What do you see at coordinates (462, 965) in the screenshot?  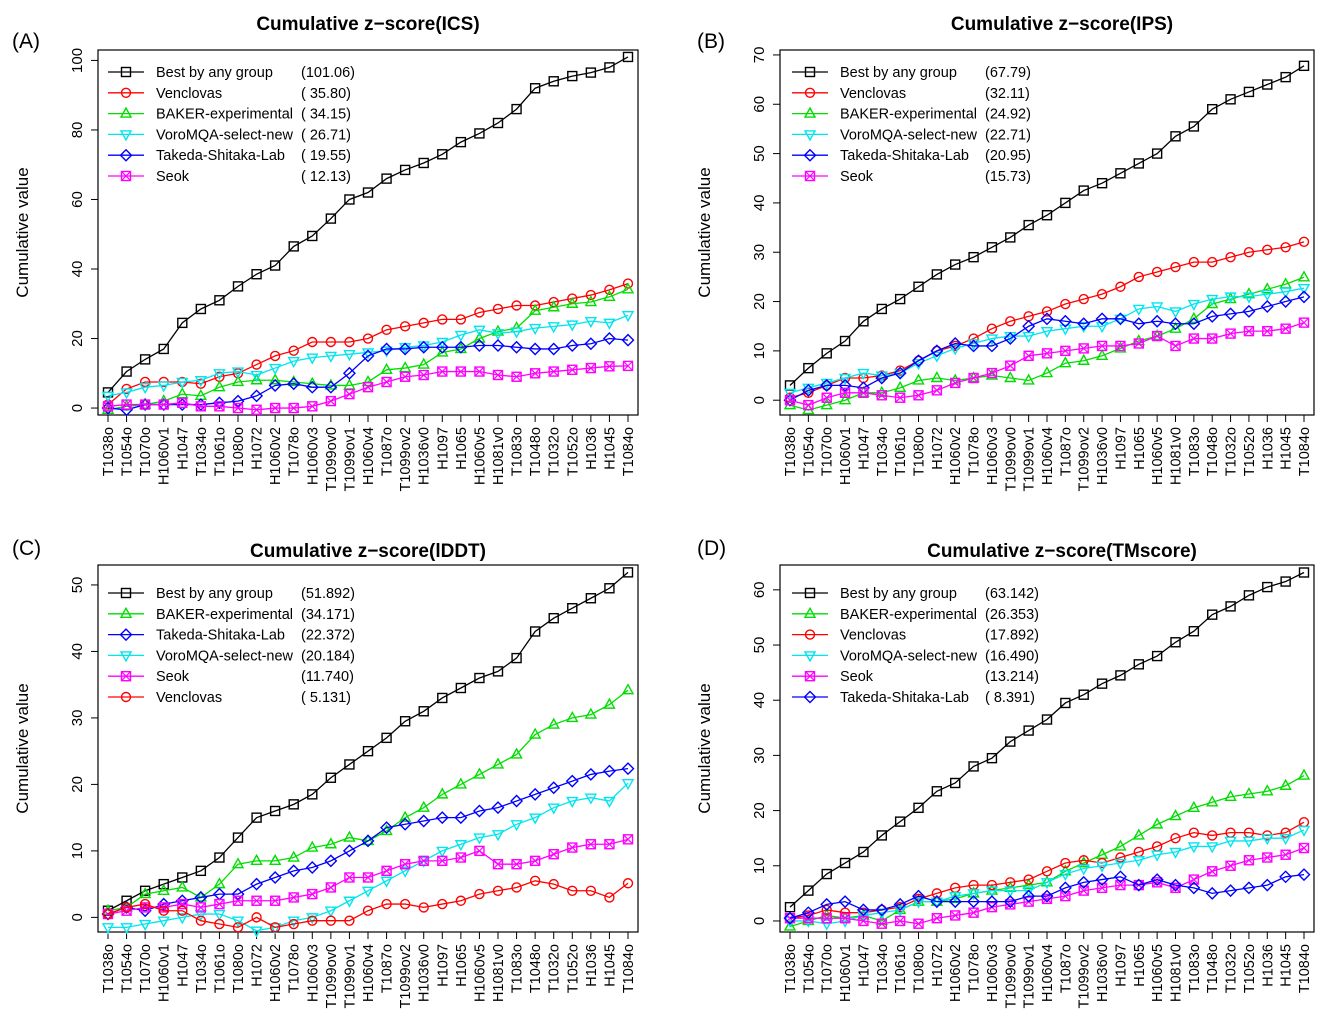 I see `x-tick-label: H1065` at bounding box center [462, 965].